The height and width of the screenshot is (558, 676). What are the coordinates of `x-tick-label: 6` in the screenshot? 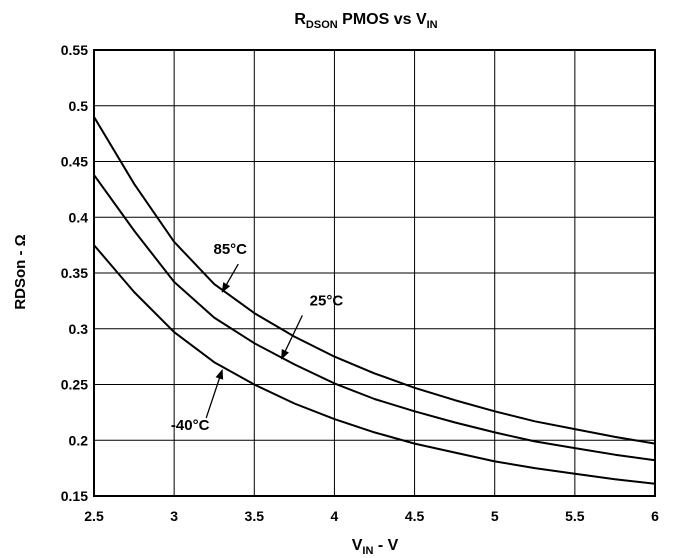 It's located at (655, 516).